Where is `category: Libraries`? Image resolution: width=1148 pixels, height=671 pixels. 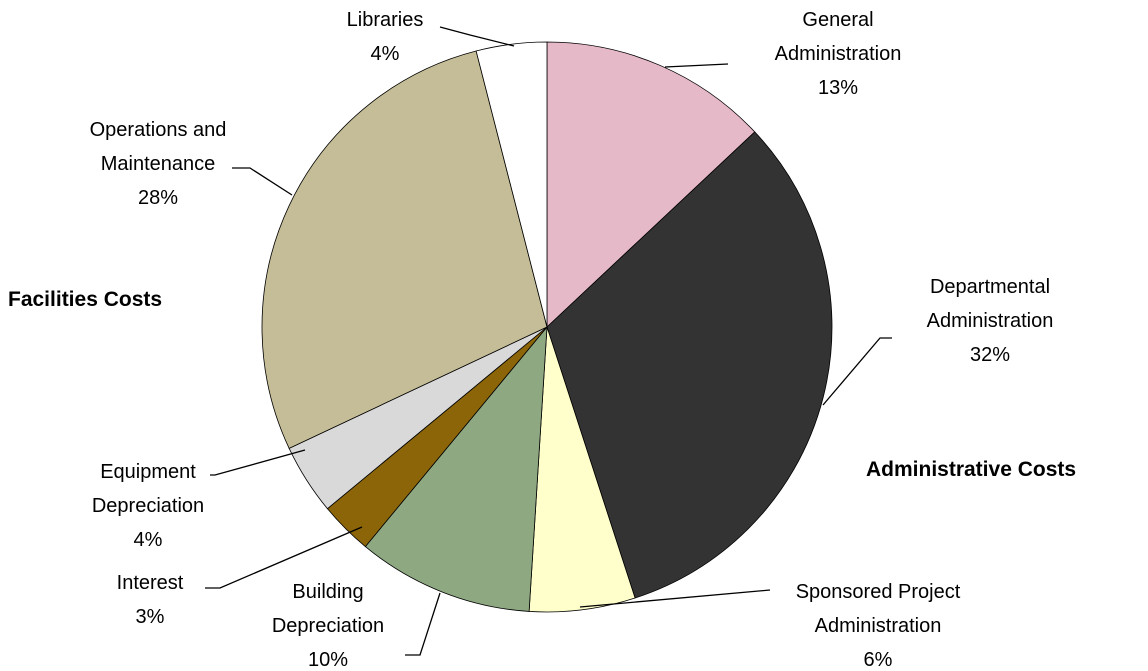 category: Libraries is located at coordinates (385, 20).